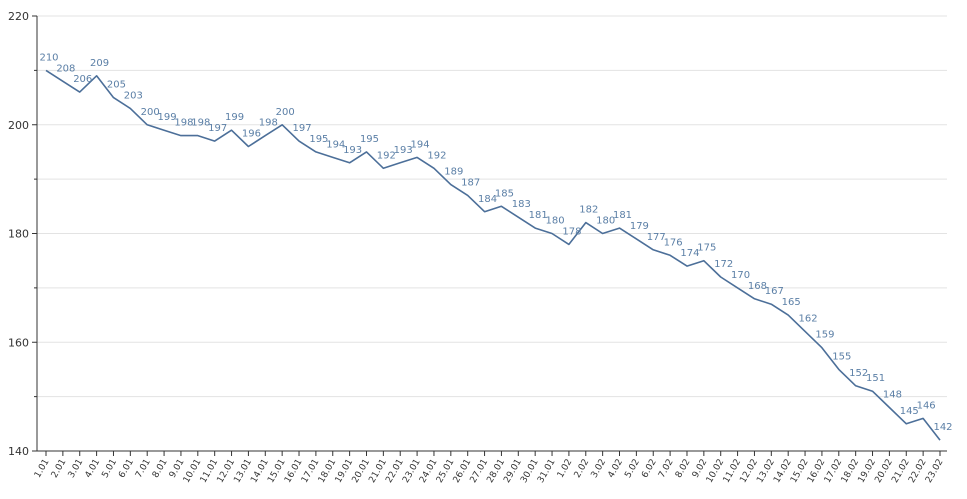 The width and height of the screenshot is (967, 499). I want to click on data-label: 168, so click(757, 286).